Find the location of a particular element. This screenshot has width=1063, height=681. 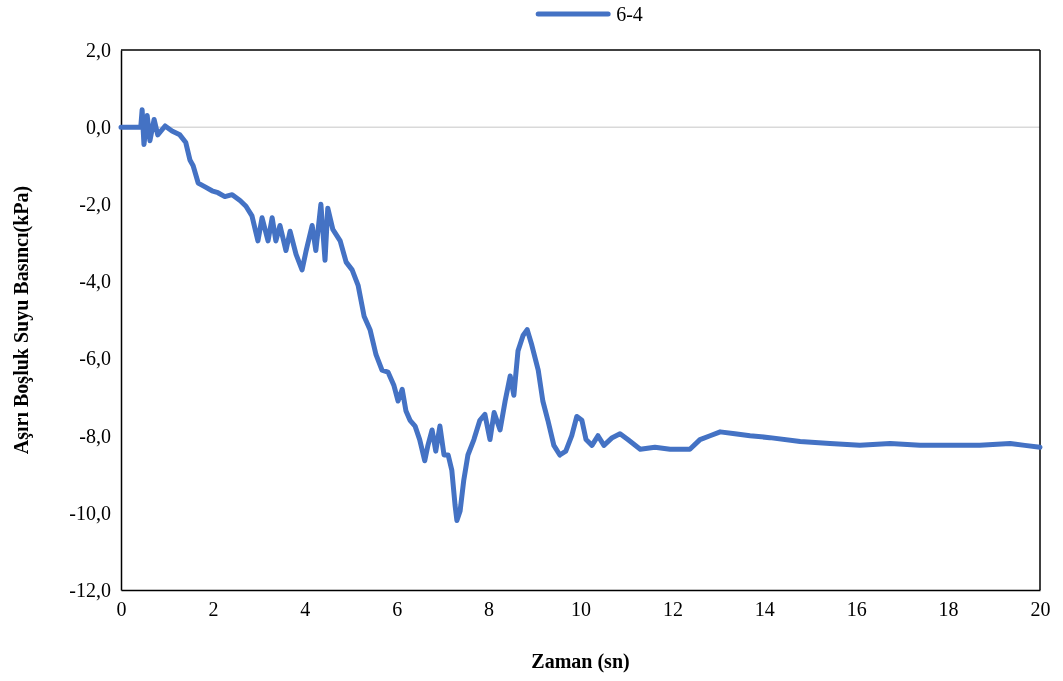

x-tick-label: 0 is located at coordinates (121, 609).